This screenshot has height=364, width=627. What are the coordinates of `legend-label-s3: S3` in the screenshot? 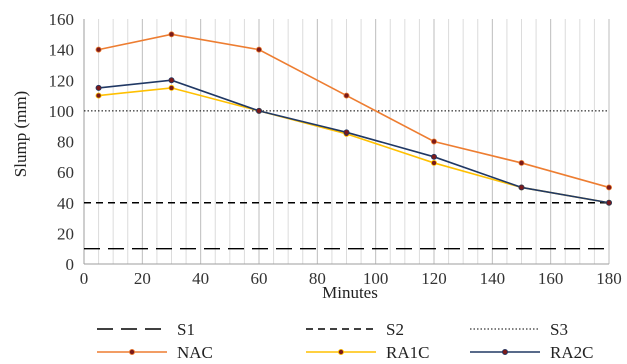 It's located at (559, 329).